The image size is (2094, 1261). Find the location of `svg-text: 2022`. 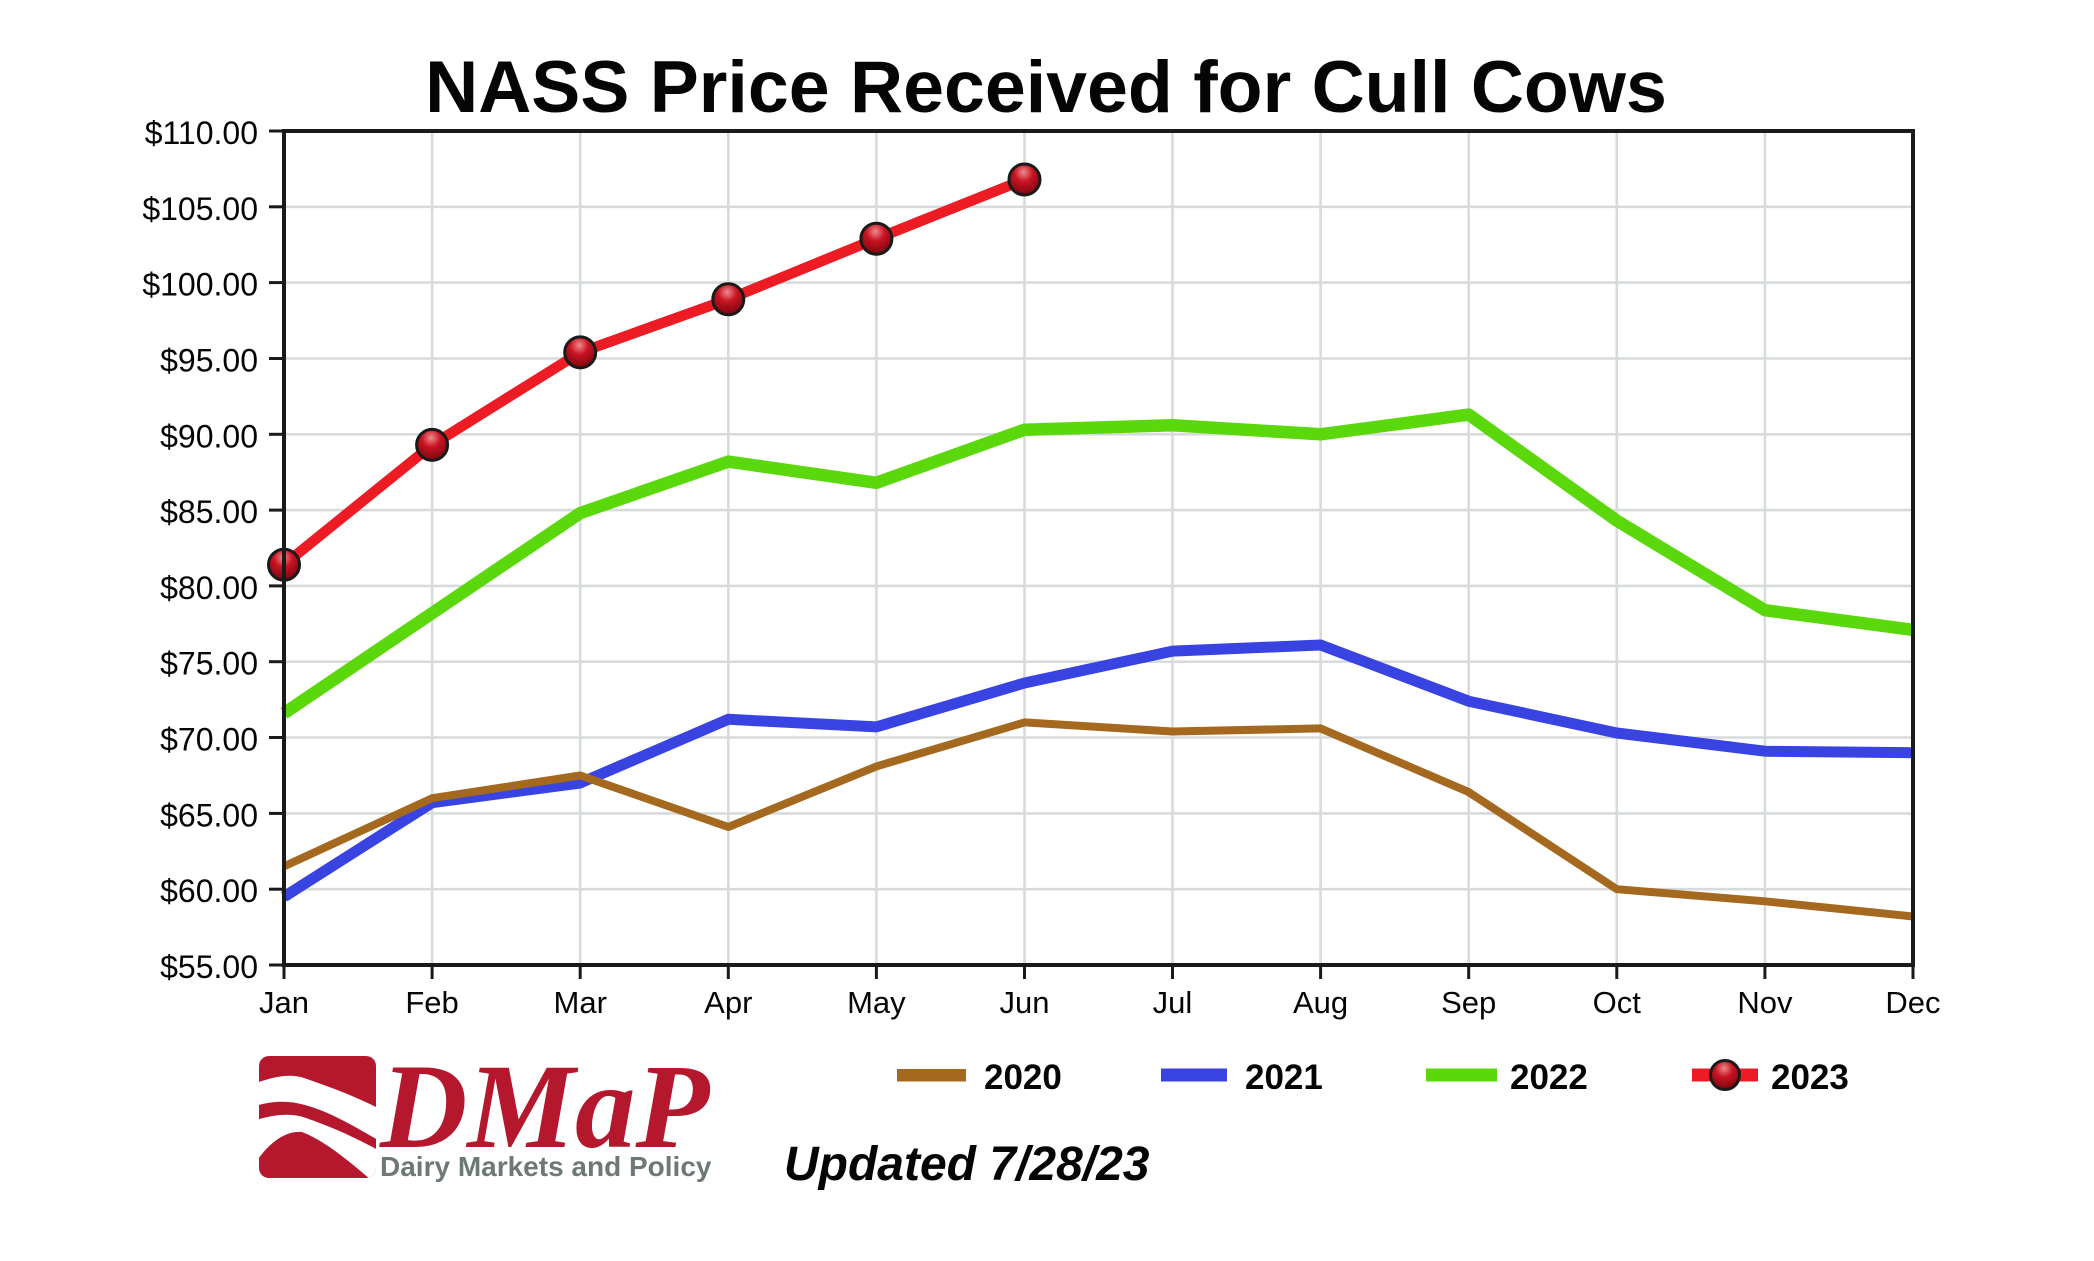

svg-text: 2022 is located at coordinates (1549, 1077).